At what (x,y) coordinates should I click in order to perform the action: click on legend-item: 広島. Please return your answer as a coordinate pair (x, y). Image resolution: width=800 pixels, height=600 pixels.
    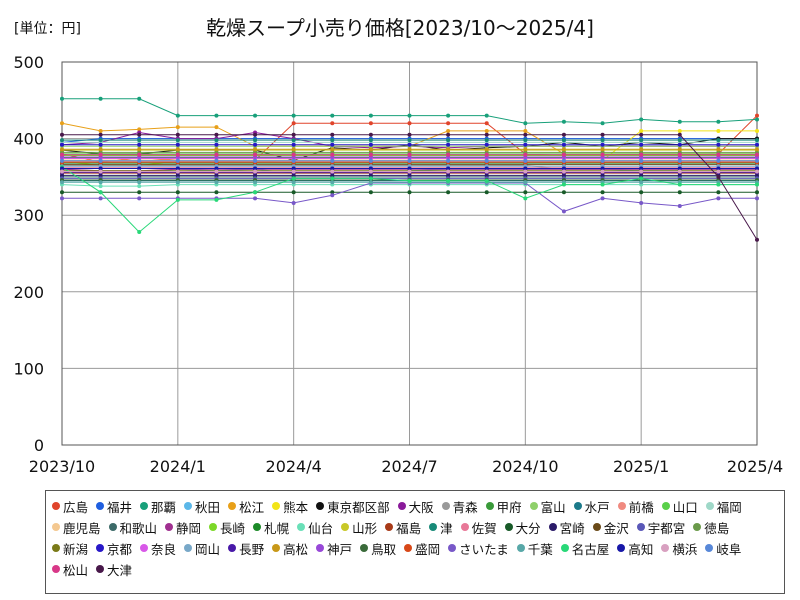
    Looking at the image, I should click on (70, 506).